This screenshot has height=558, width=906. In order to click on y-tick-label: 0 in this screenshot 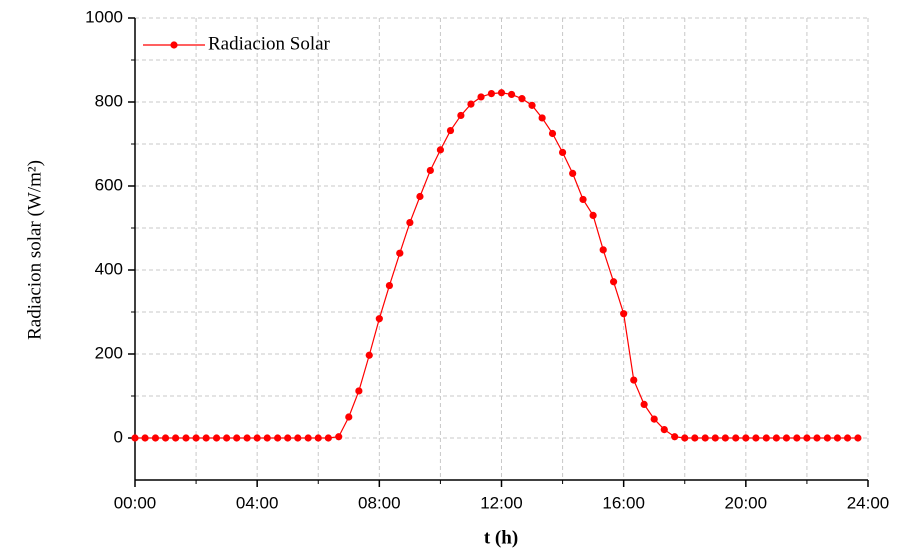, I will do `click(118, 436)`.